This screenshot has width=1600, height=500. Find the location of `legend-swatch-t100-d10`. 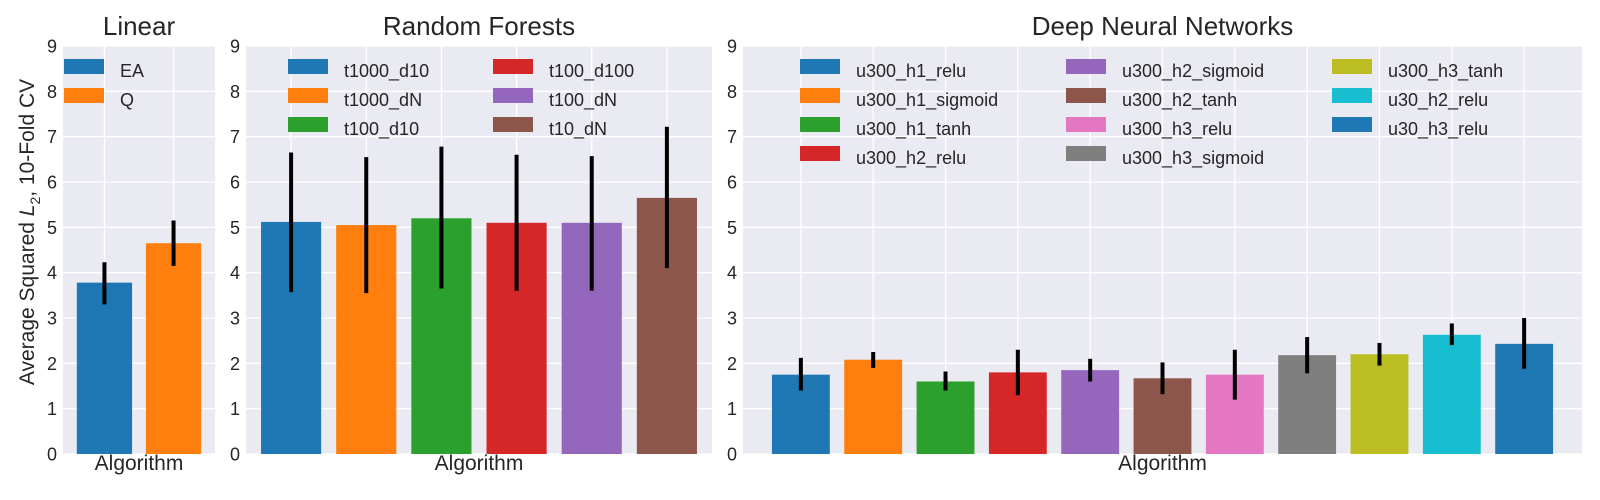

legend-swatch-t100-d10 is located at coordinates (308, 124).